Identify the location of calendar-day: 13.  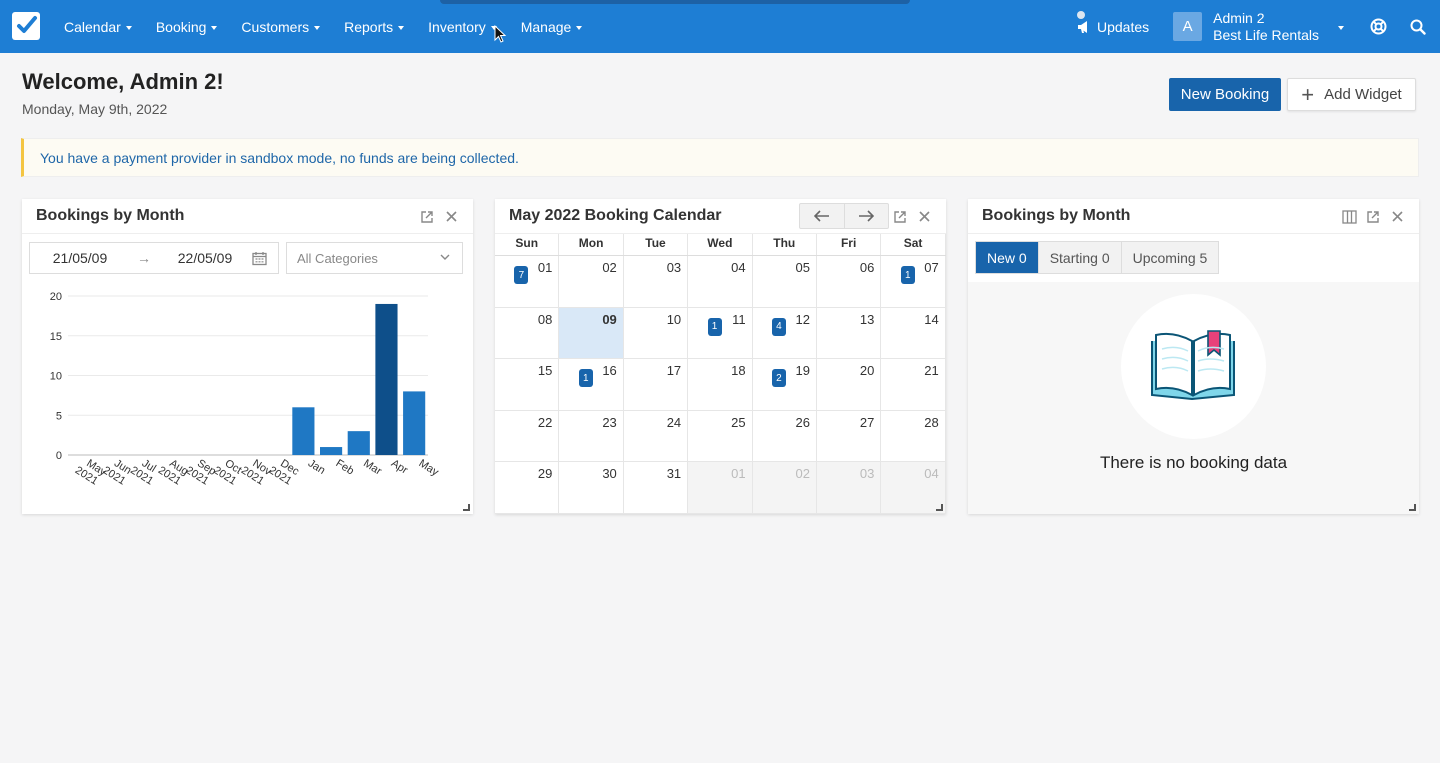
(849, 333).